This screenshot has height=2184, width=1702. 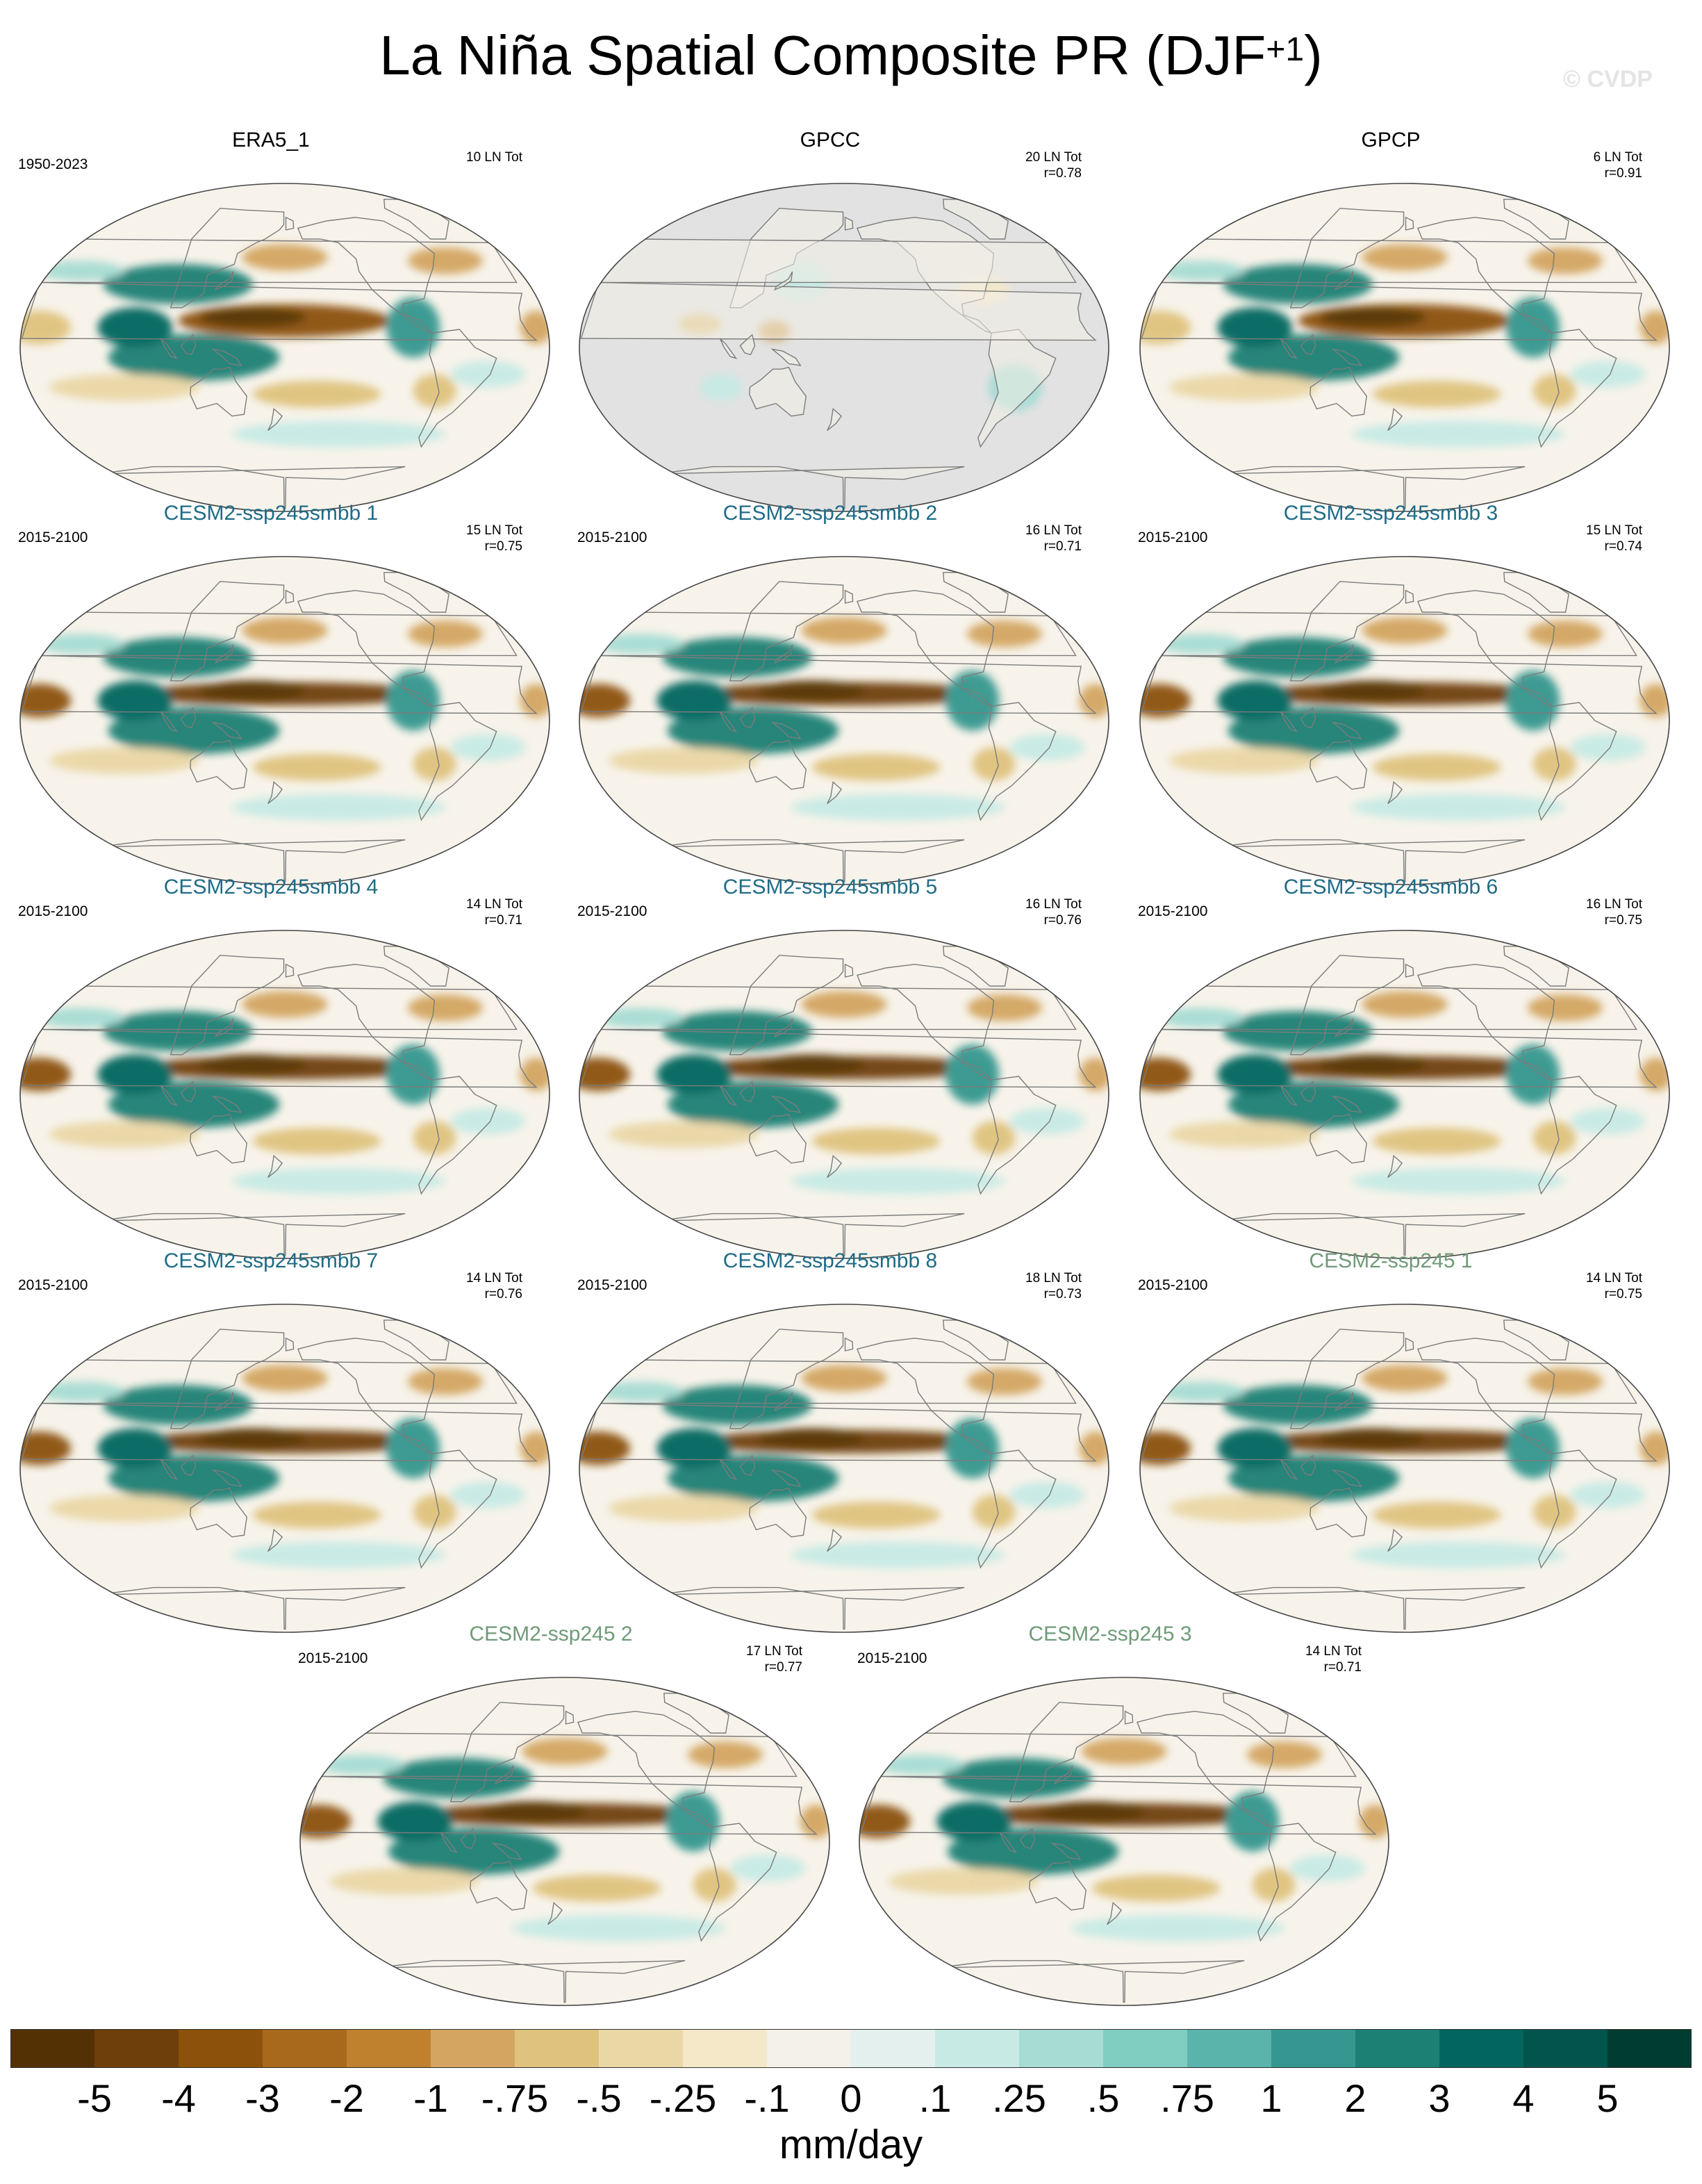 I want to click on pattern-correlation: r=0.75, so click(x=503, y=546).